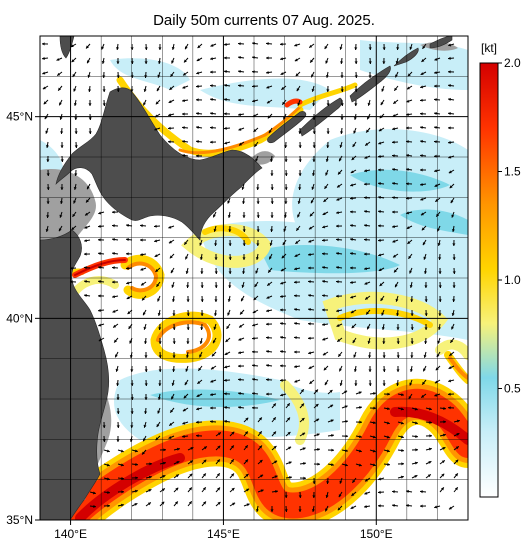 The width and height of the screenshot is (528, 545). What do you see at coordinates (441, 42) in the screenshot?
I see `paramushir-island` at bounding box center [441, 42].